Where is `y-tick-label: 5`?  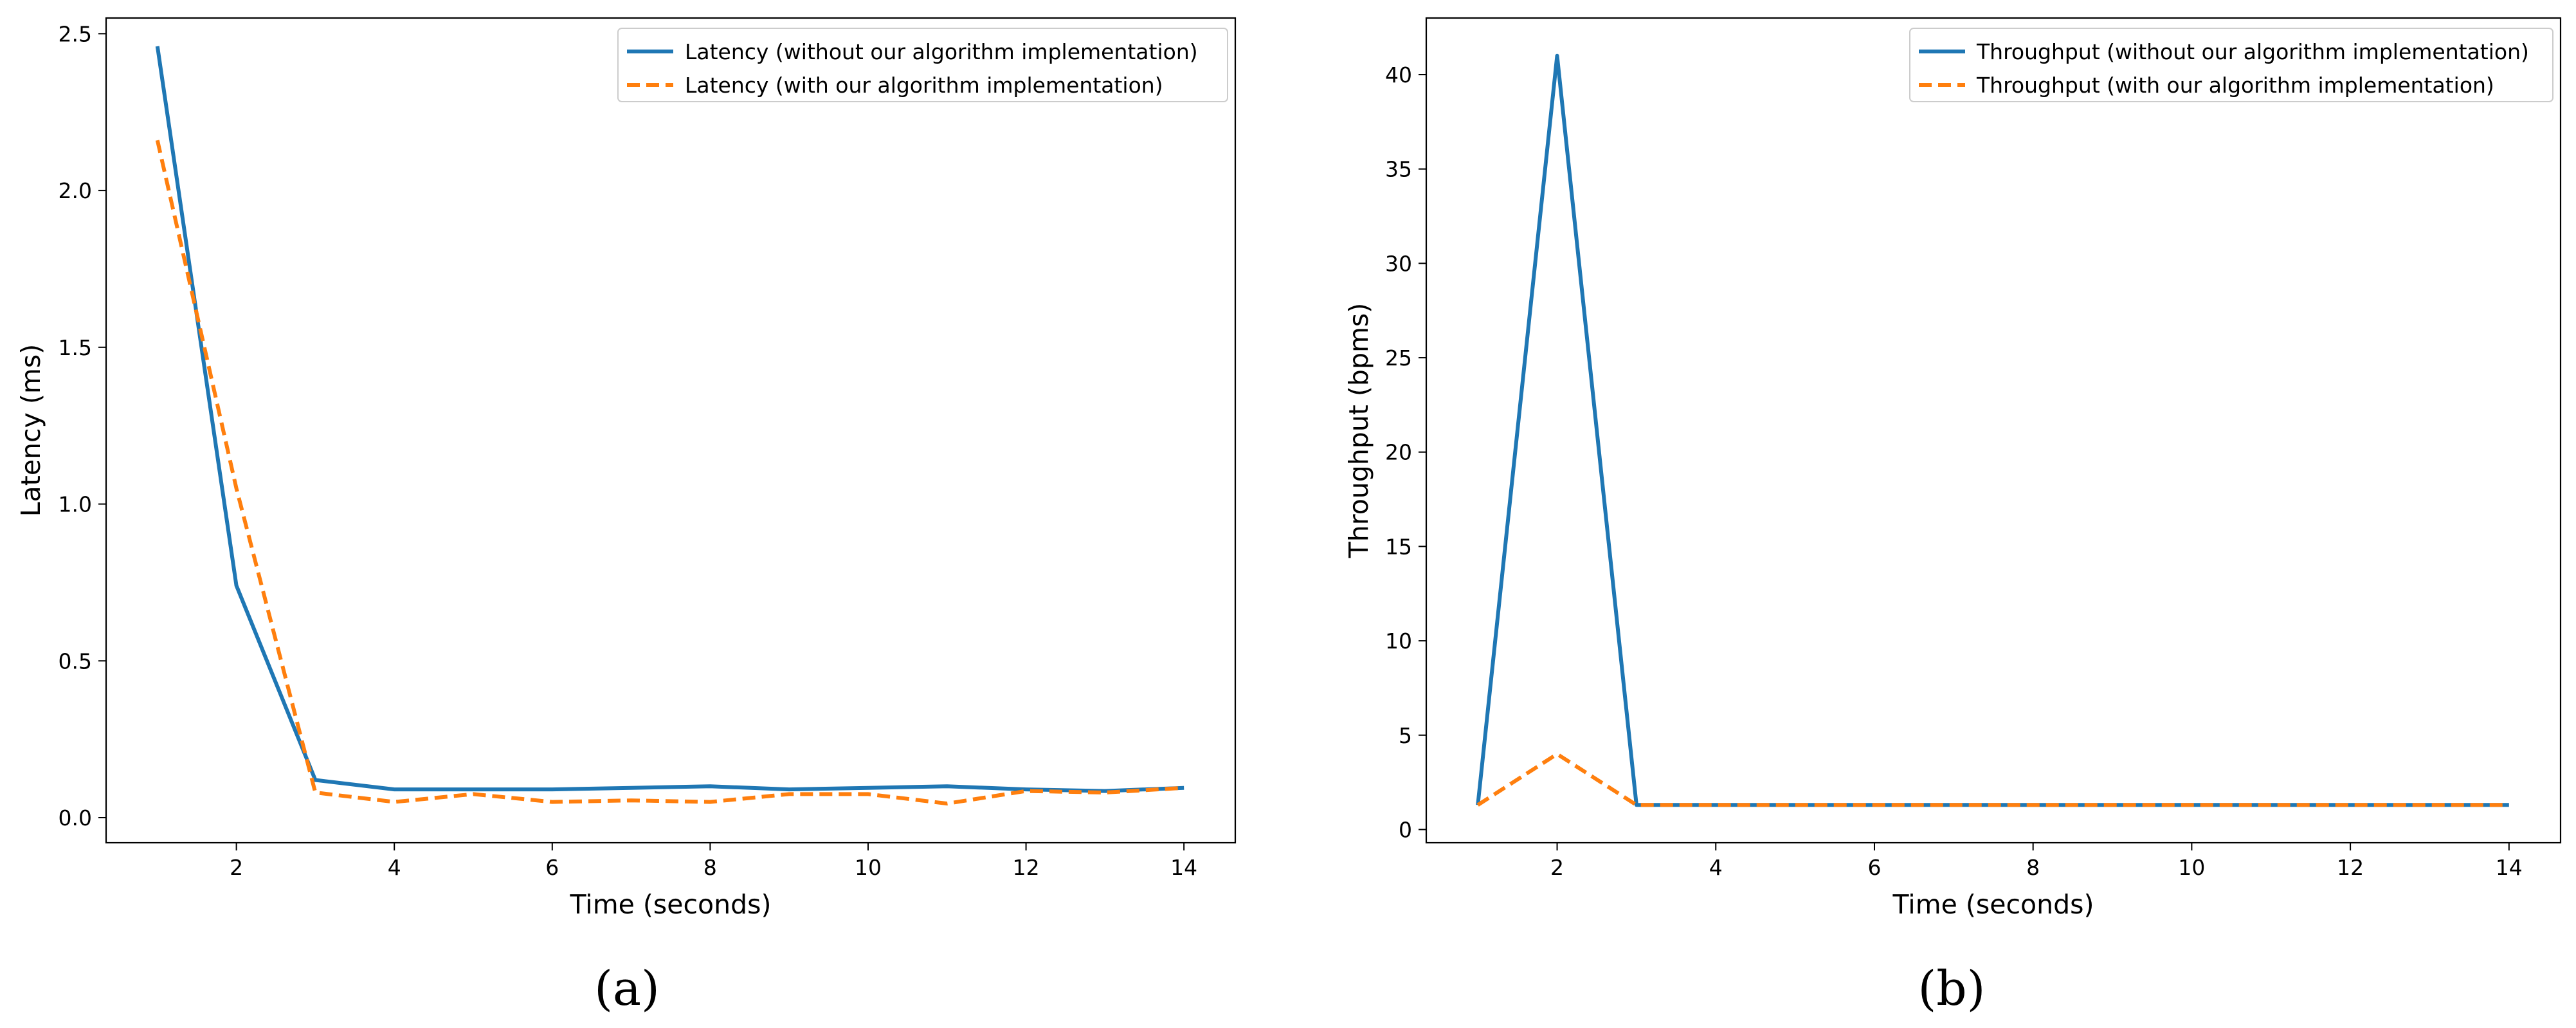 y-tick-label: 5 is located at coordinates (1405, 735).